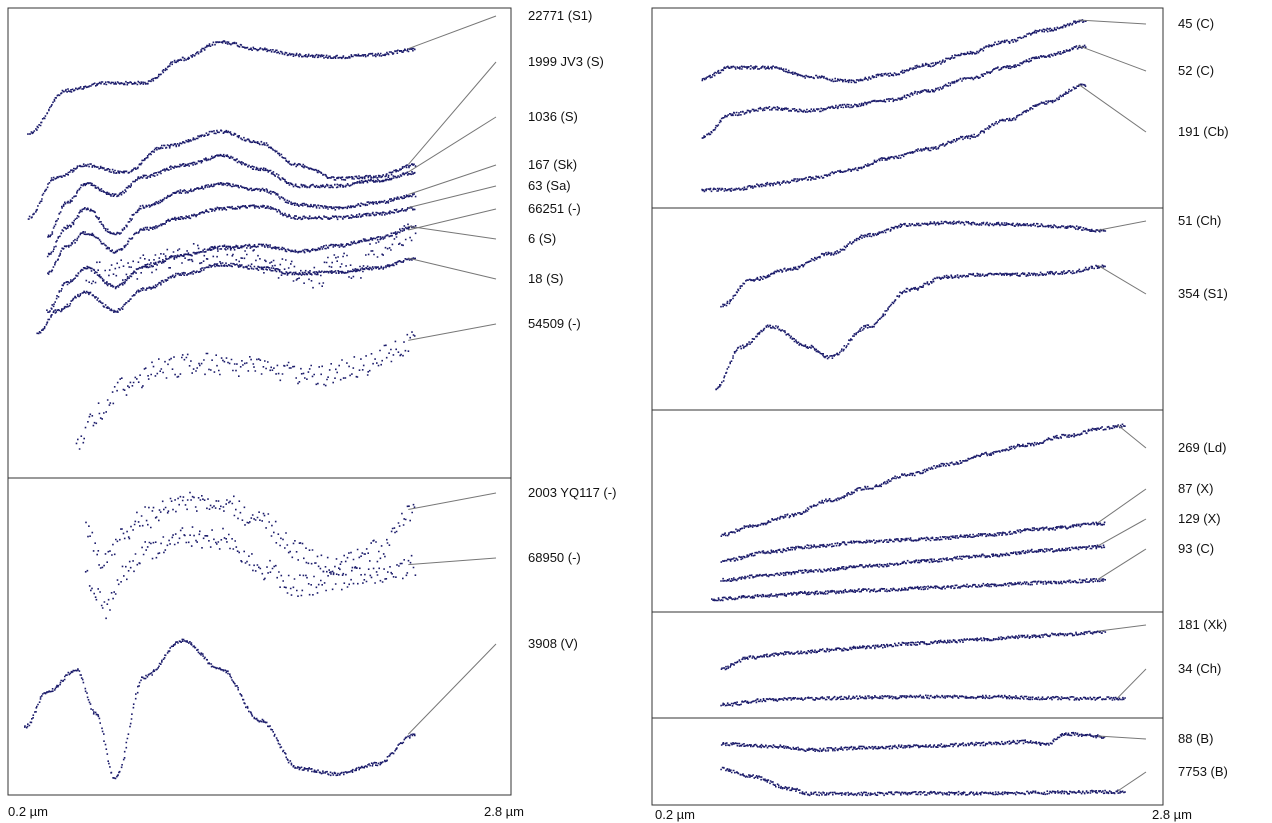  Describe the element at coordinates (1199, 518) in the screenshot. I see `series-label-4-2: 129 (X)` at that location.